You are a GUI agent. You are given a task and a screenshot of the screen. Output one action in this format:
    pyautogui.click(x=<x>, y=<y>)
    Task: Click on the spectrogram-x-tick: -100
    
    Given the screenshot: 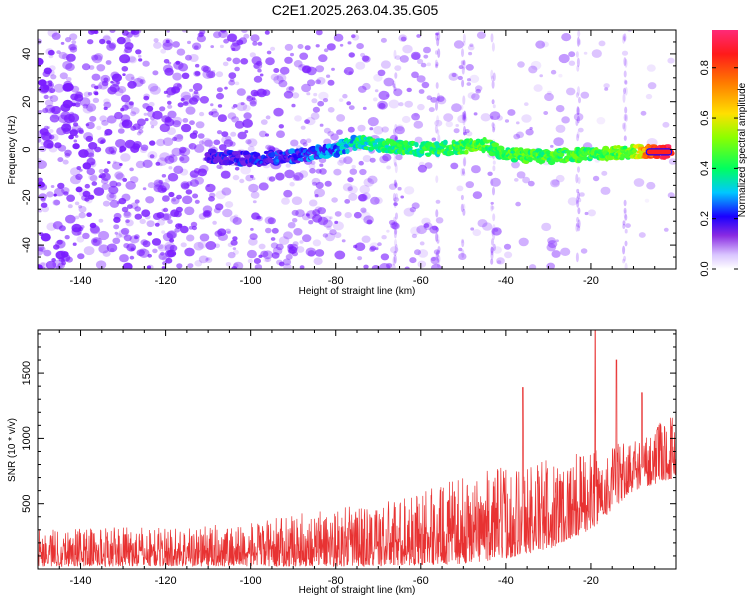 What is the action you would take?
    pyautogui.click(x=251, y=158)
    